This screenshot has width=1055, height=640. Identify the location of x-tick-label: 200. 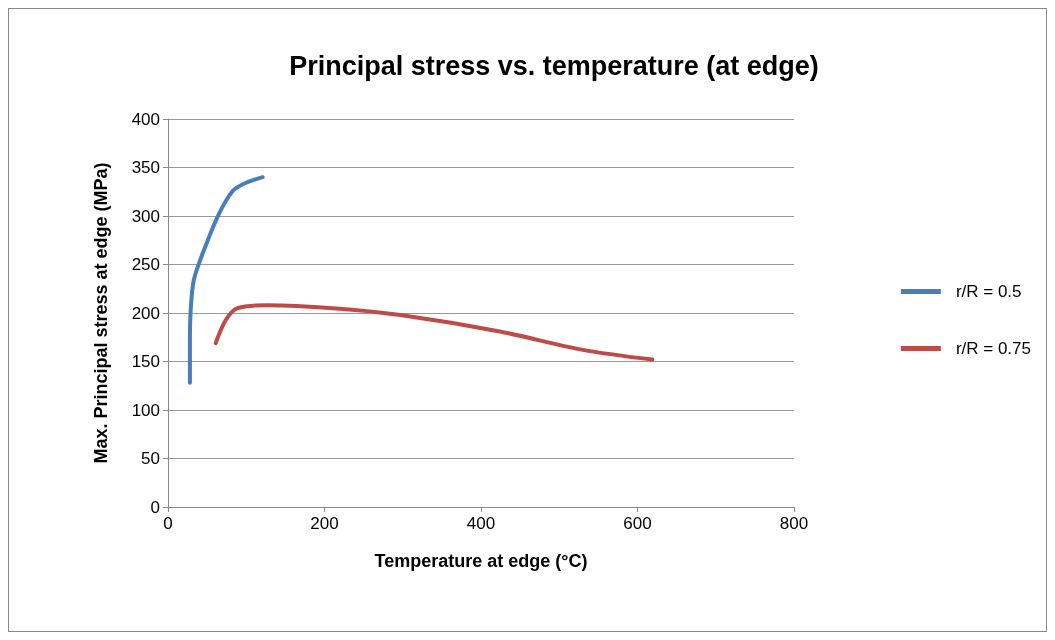
(324, 523).